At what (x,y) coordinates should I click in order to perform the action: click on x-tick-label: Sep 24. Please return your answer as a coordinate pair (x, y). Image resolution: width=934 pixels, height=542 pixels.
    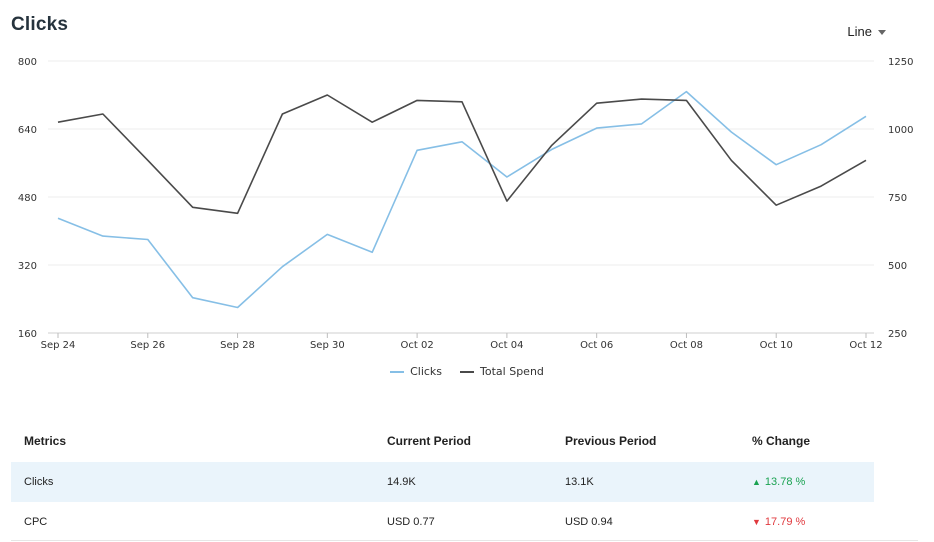
    Looking at the image, I should click on (58, 345).